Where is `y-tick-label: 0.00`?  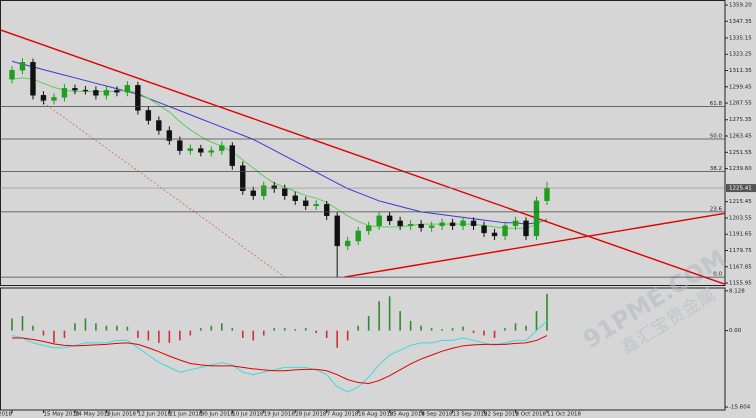 y-tick-label: 0.00 is located at coordinates (735, 331).